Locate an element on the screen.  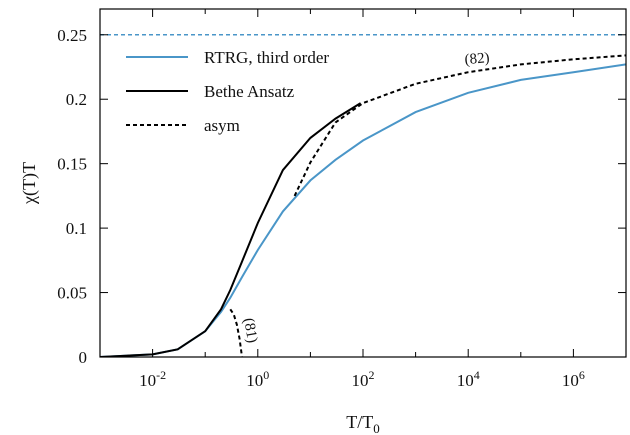
annotation-label-1: (81) is located at coordinates (250, 330).